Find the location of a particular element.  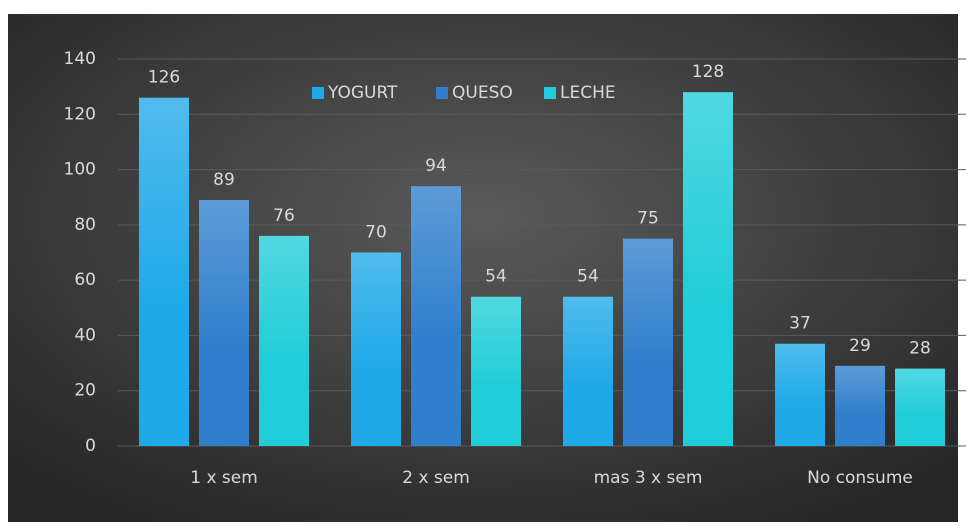

x-tick-label: 1 x sem is located at coordinates (224, 478).